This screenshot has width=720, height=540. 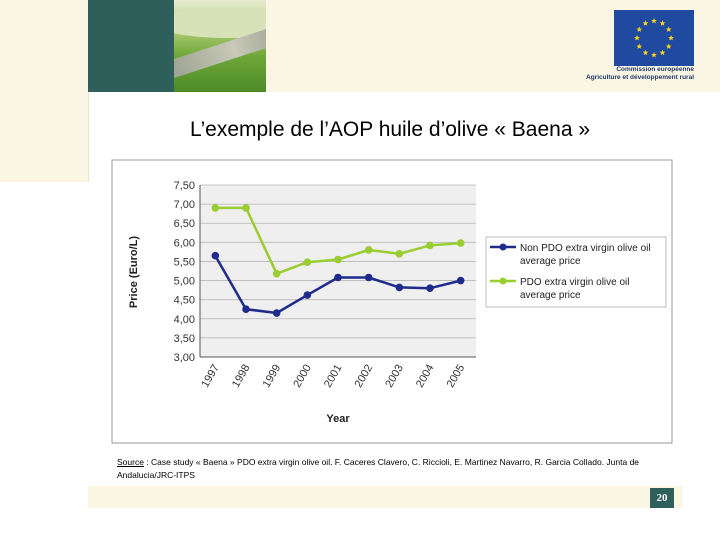 What do you see at coordinates (220, 46) in the screenshot?
I see `landscape-photo` at bounding box center [220, 46].